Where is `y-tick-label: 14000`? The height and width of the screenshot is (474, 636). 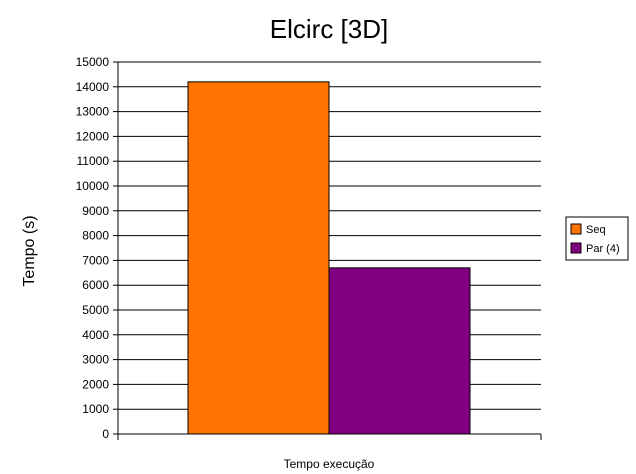
y-tick-label: 14000 is located at coordinates (93, 87).